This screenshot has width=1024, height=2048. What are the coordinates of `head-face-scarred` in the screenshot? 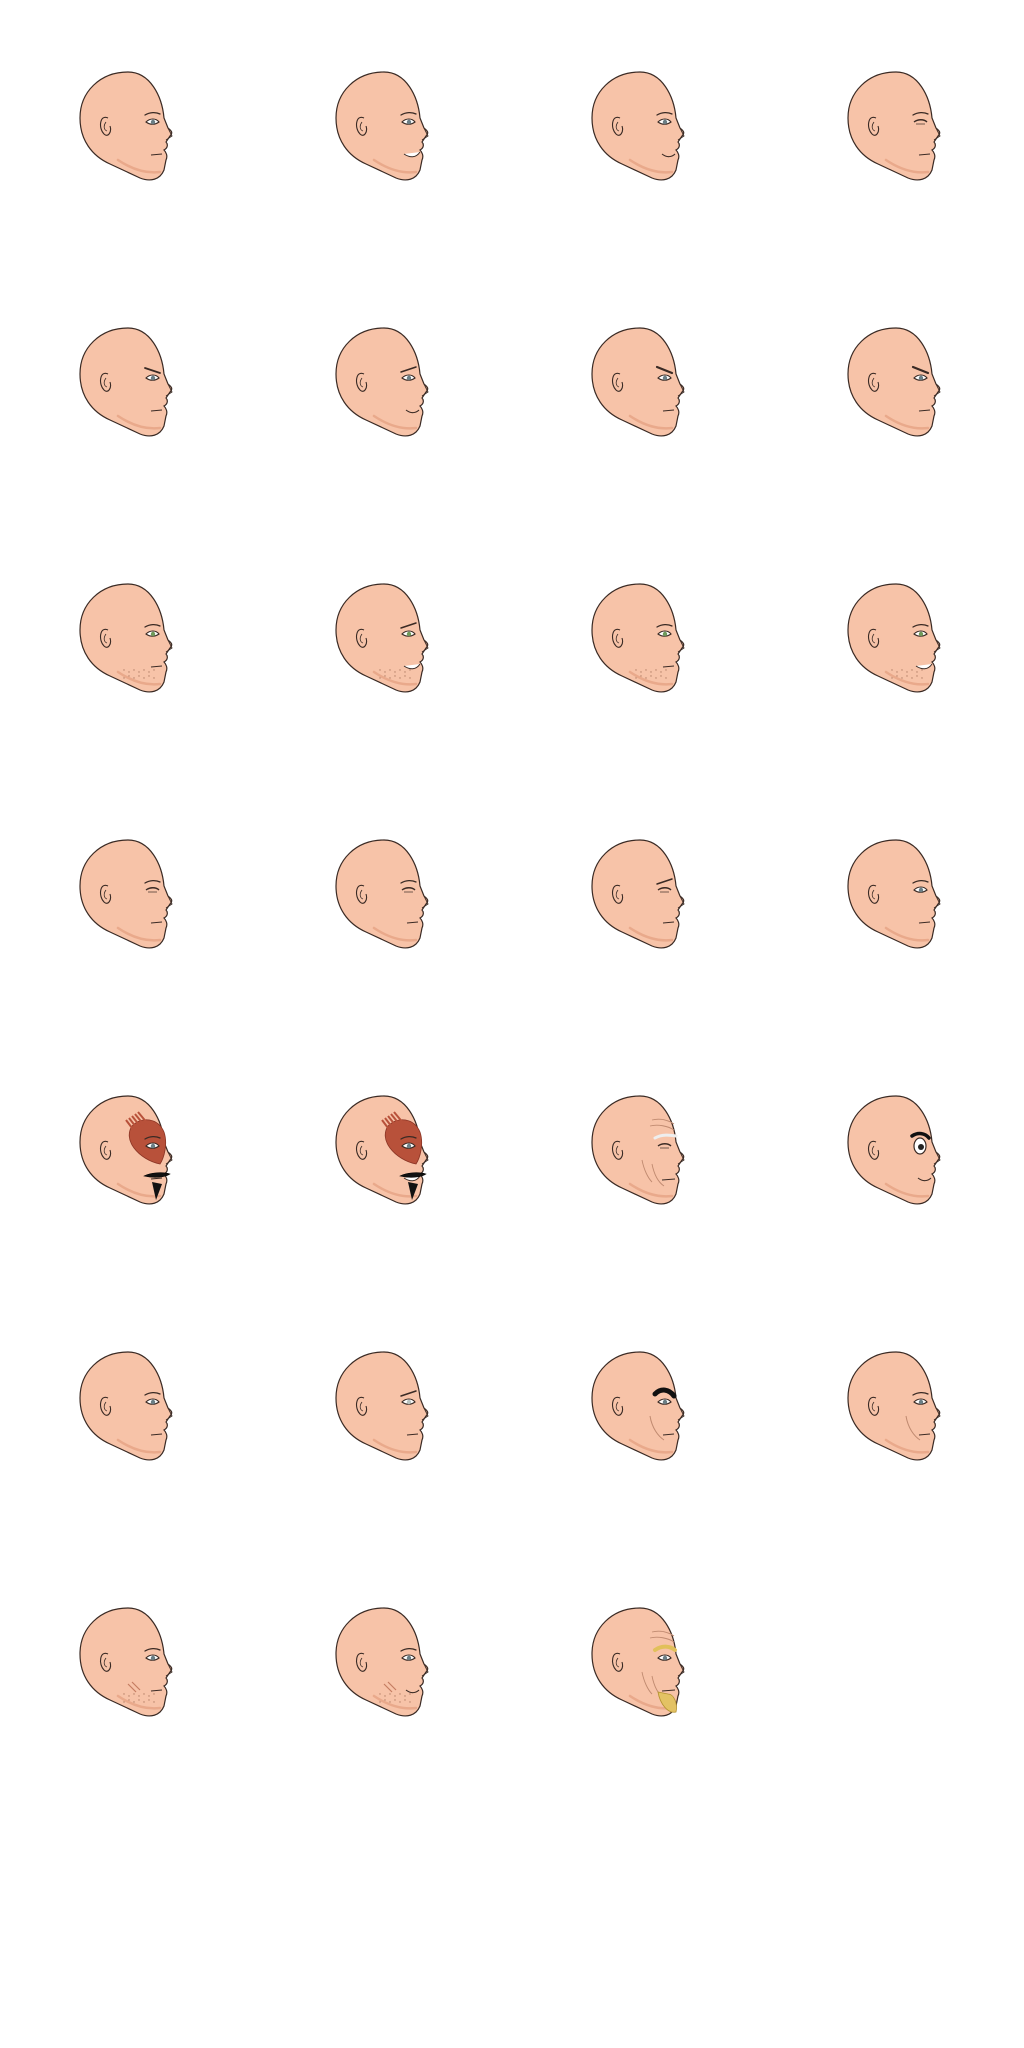 It's located at (126, 1662).